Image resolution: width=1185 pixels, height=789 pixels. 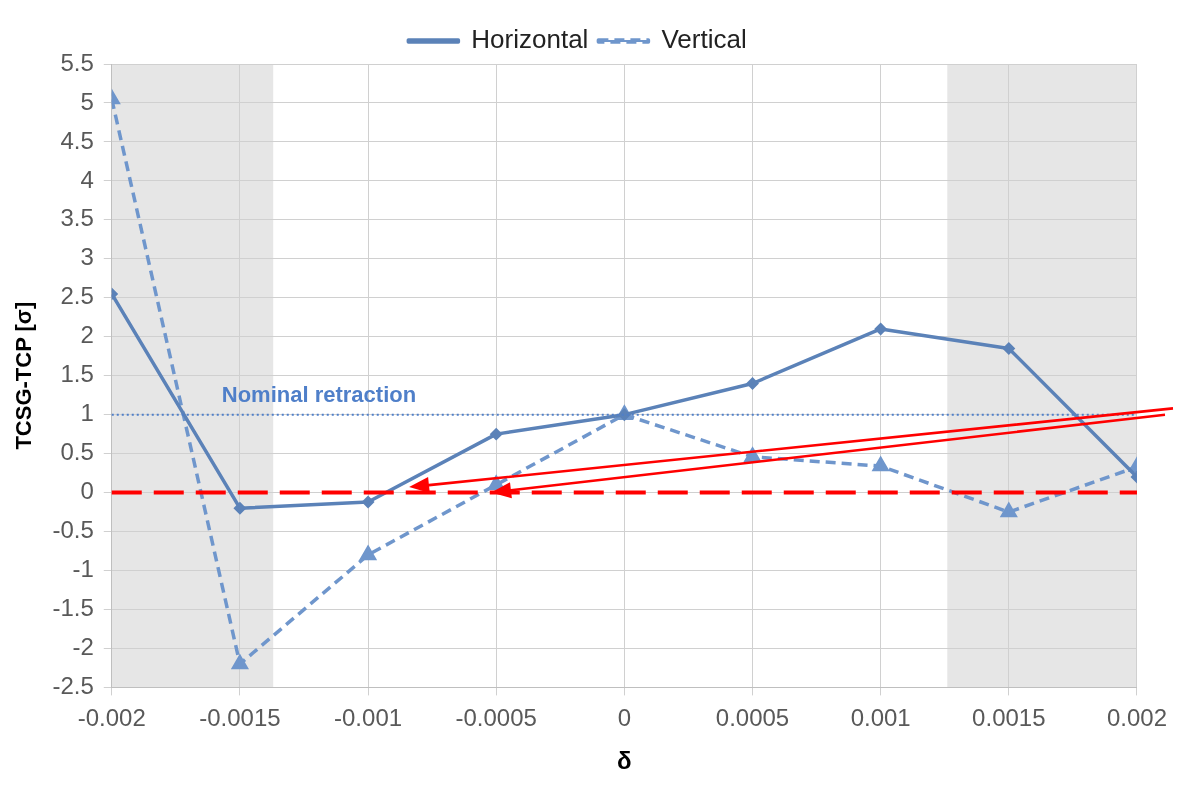 What do you see at coordinates (240, 718) in the screenshot?
I see `x-tick-label: -0.0015` at bounding box center [240, 718].